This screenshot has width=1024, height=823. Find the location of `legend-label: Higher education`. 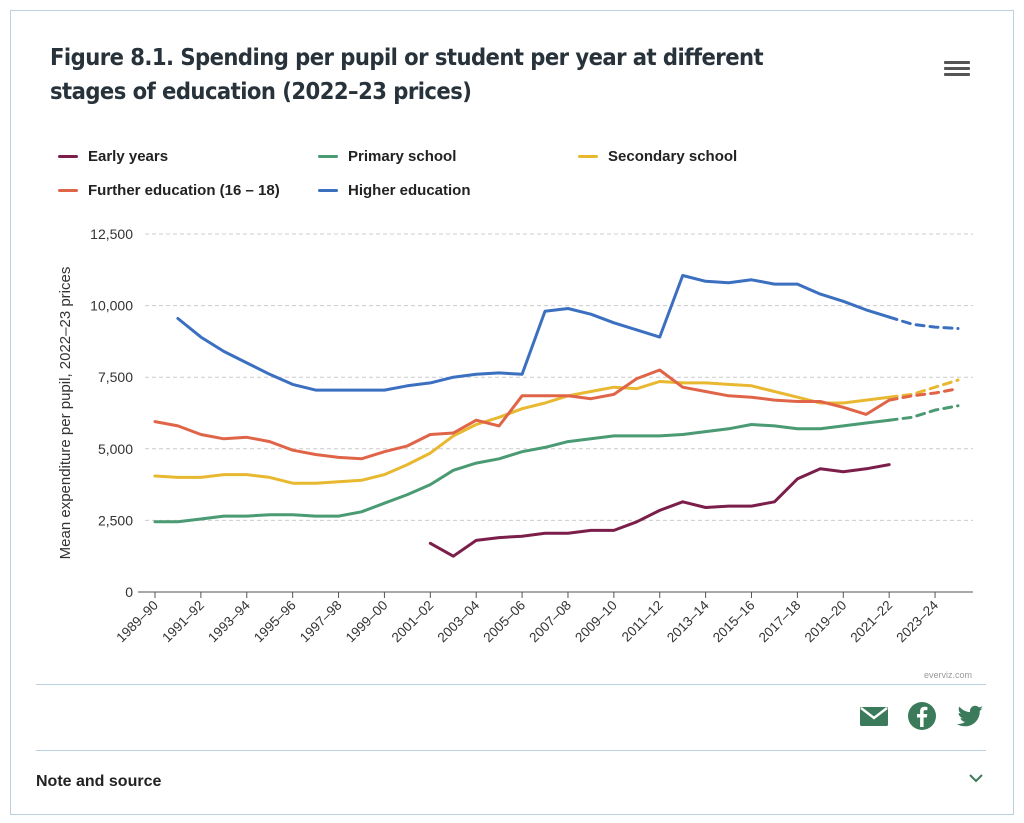

legend-label: Higher education is located at coordinates (409, 190).